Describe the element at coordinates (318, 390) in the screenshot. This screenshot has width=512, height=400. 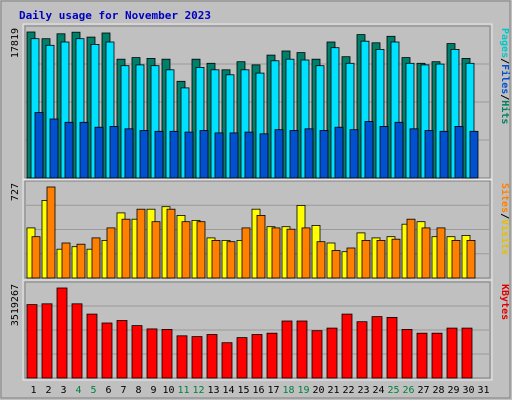
I see `x-tick-label-20: 20` at that location.